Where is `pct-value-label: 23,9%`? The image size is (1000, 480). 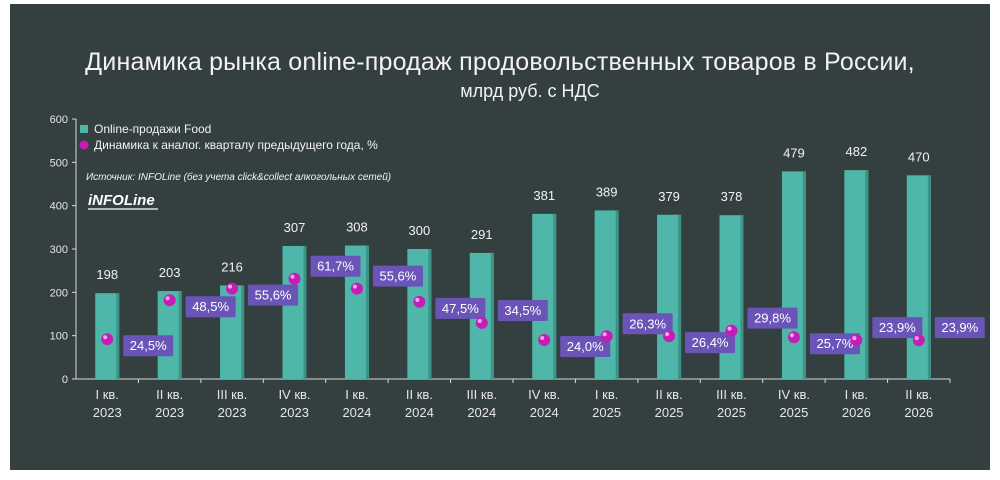
pct-value-label: 23,9% is located at coordinates (959, 327).